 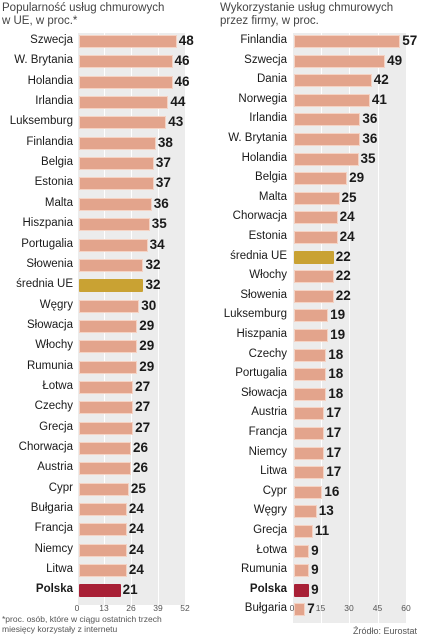 What do you see at coordinates (274, 490) in the screenshot?
I see `category-label: Cypr` at bounding box center [274, 490].